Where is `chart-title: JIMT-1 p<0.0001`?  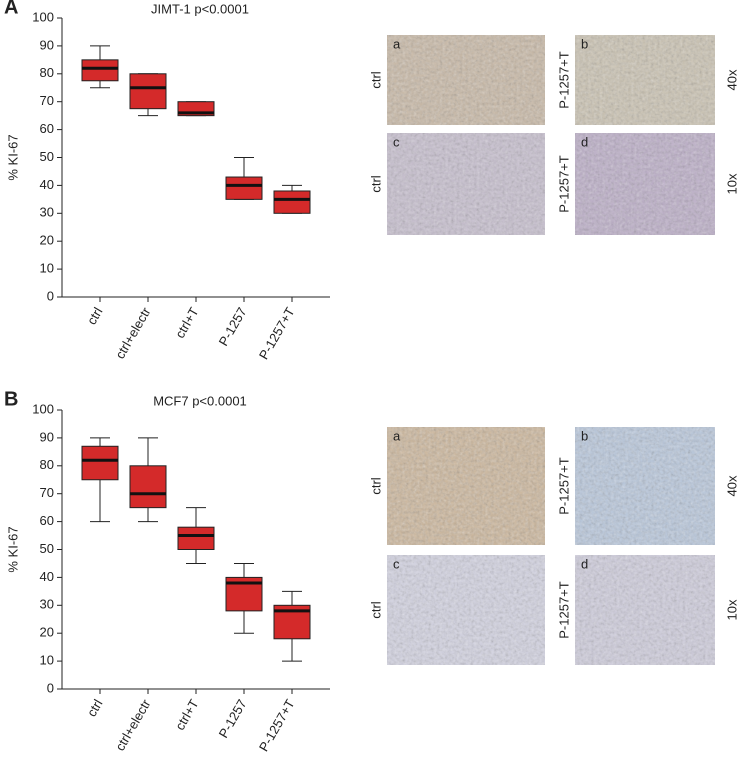 chart-title: JIMT-1 p<0.0001 is located at coordinates (200, 8).